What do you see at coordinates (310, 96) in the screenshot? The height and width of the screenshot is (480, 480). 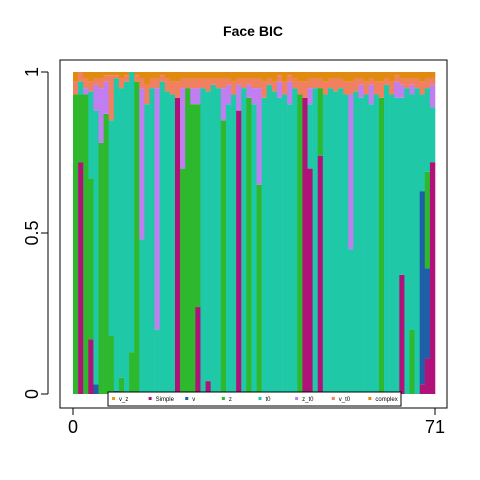 I see `bar-segment-47-z_t0` at bounding box center [310, 96].